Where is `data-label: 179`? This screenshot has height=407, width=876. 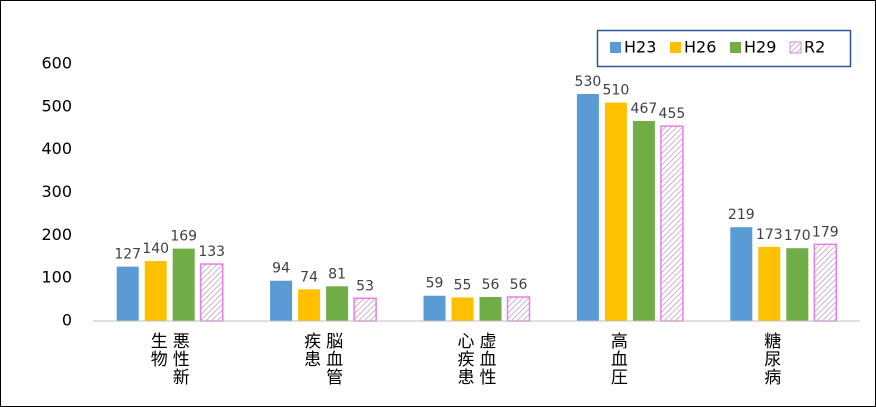
data-label: 179 is located at coordinates (825, 232).